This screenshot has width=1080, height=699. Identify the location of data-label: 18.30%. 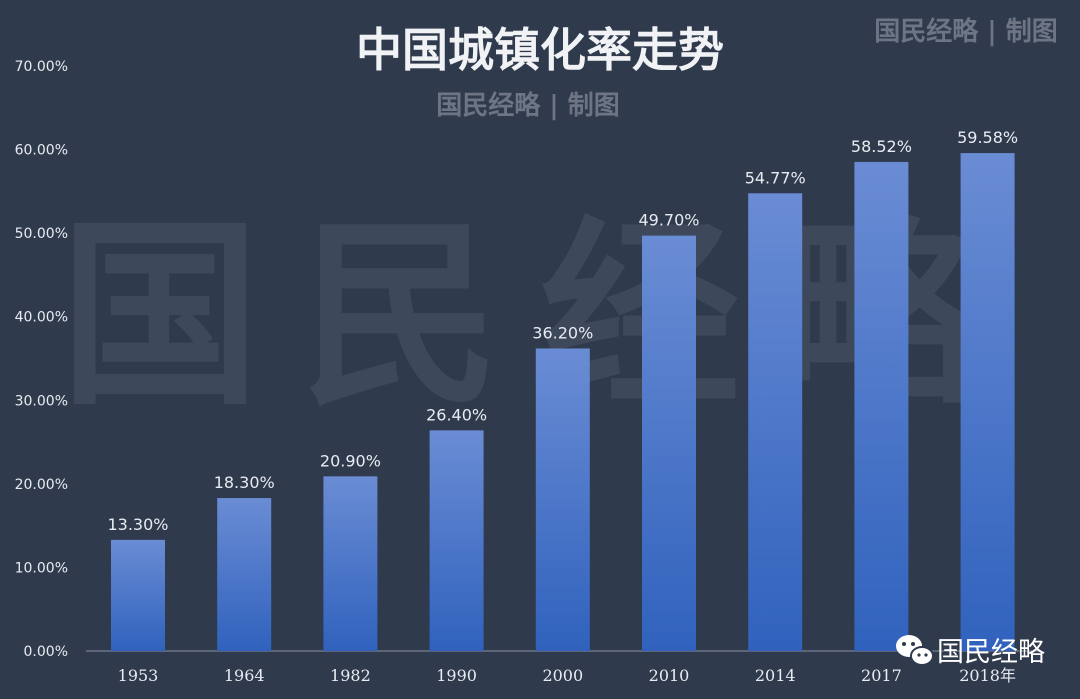
(244, 482).